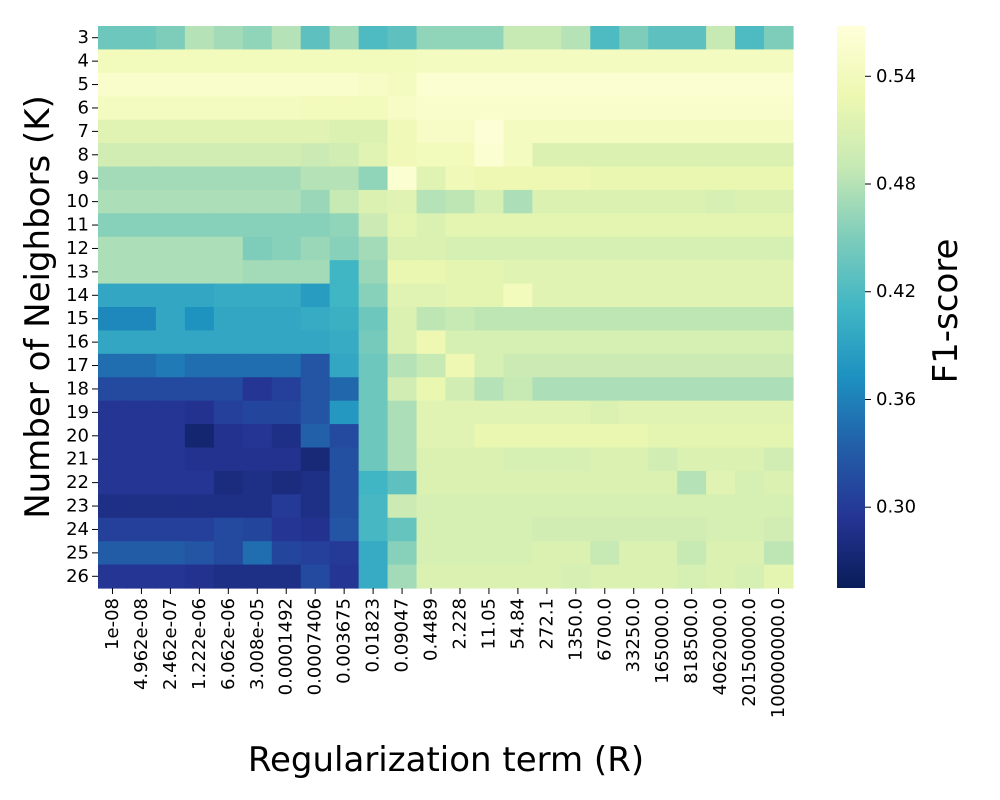  Describe the element at coordinates (199, 644) in the screenshot. I see `x-tick-label: 1.222e-06` at that location.